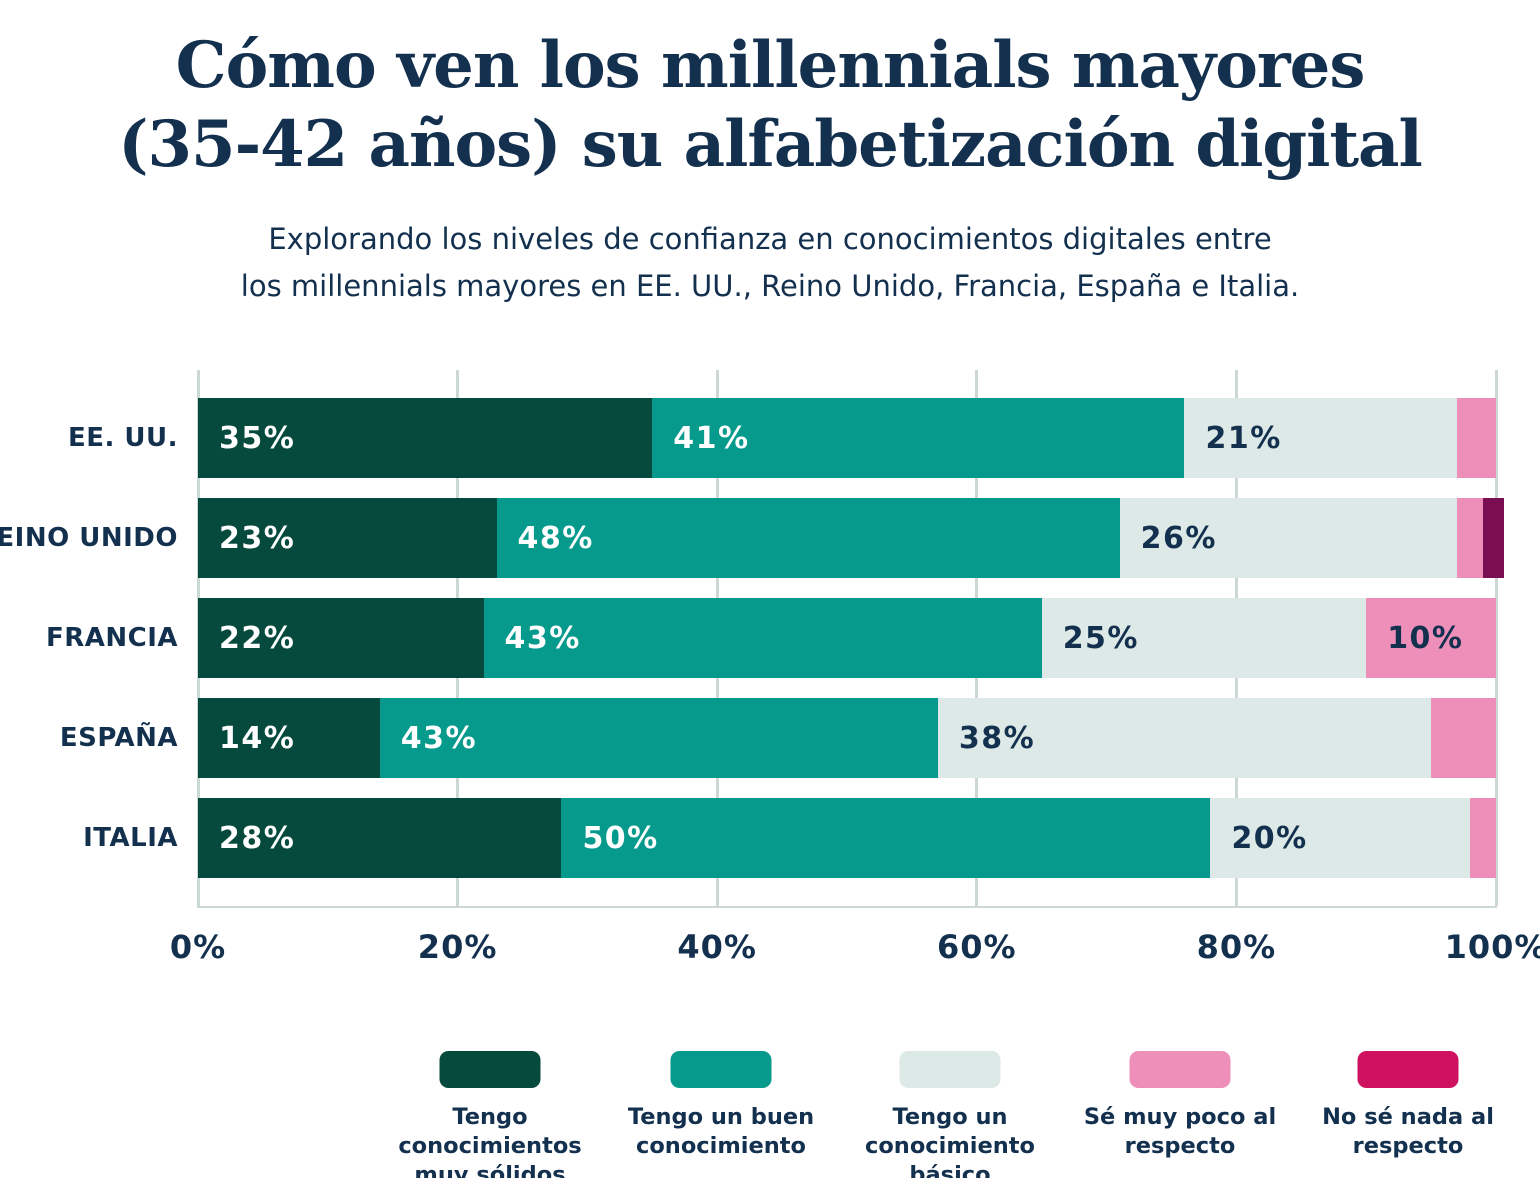  What do you see at coordinates (1184, 738) in the screenshot?
I see `bar-segment: 38%` at bounding box center [1184, 738].